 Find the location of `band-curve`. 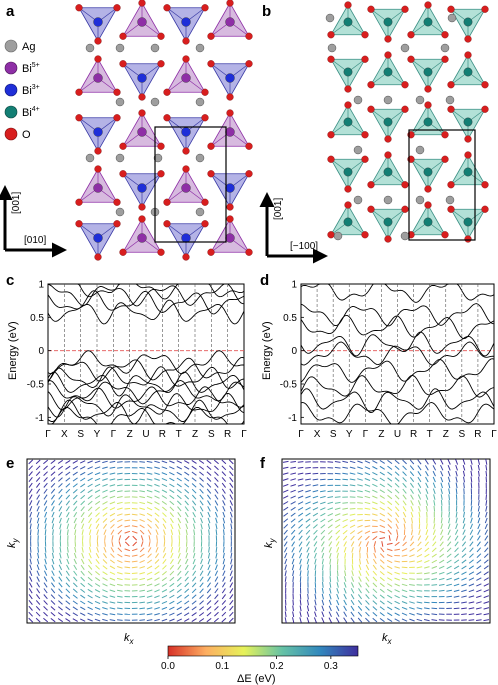

band-curve is located at coordinates (146, 392).